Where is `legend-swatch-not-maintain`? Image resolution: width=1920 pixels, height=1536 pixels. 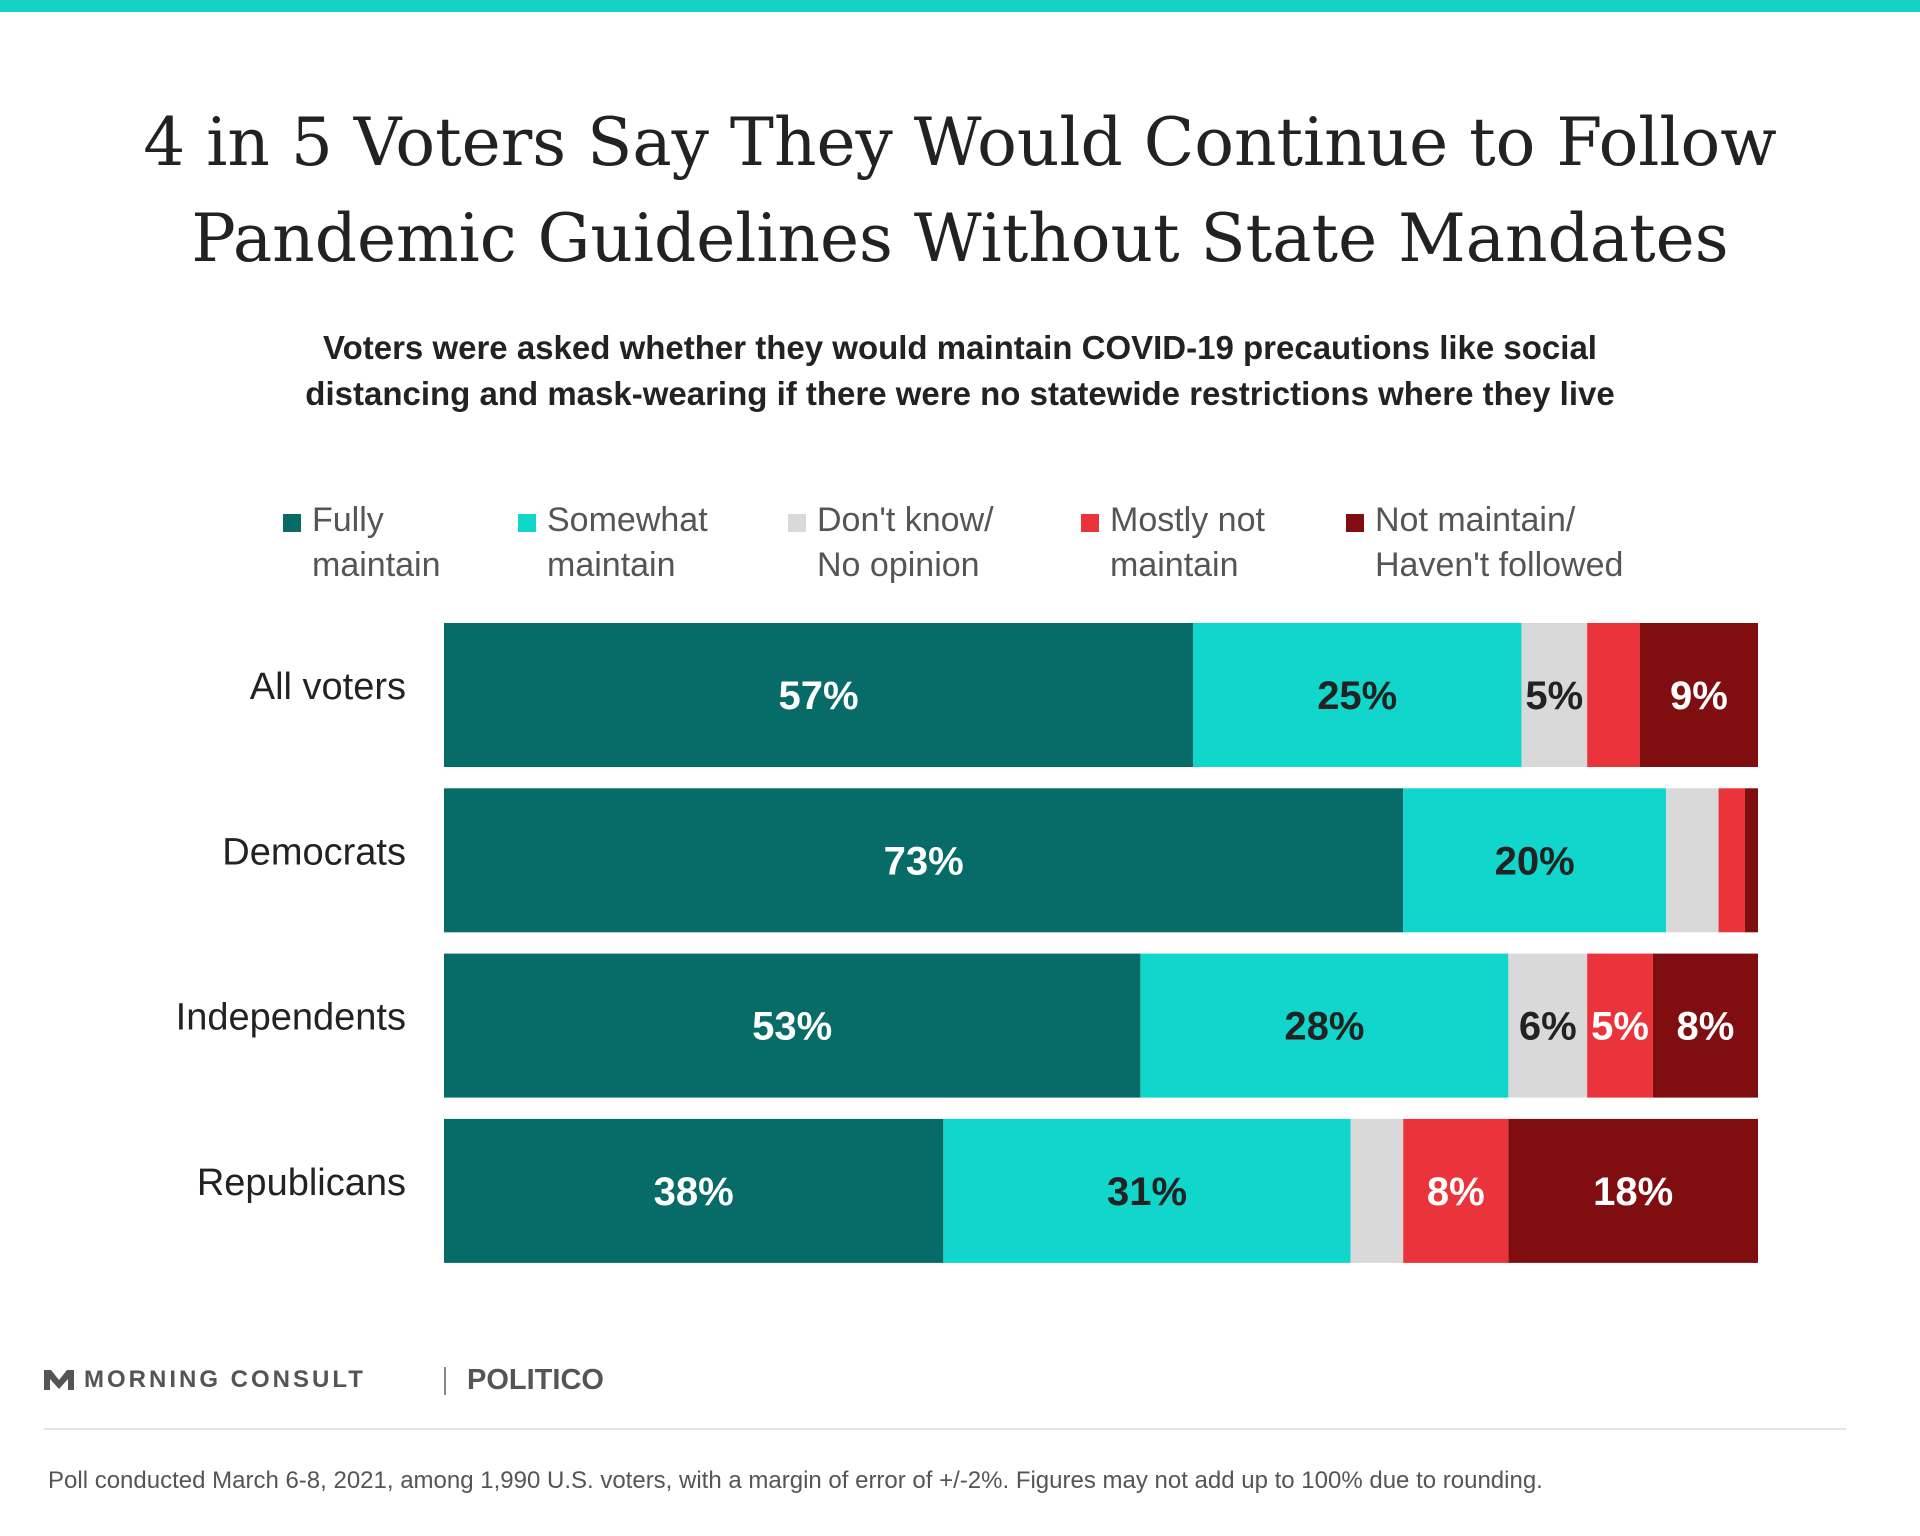 legend-swatch-not-maintain is located at coordinates (1355, 523).